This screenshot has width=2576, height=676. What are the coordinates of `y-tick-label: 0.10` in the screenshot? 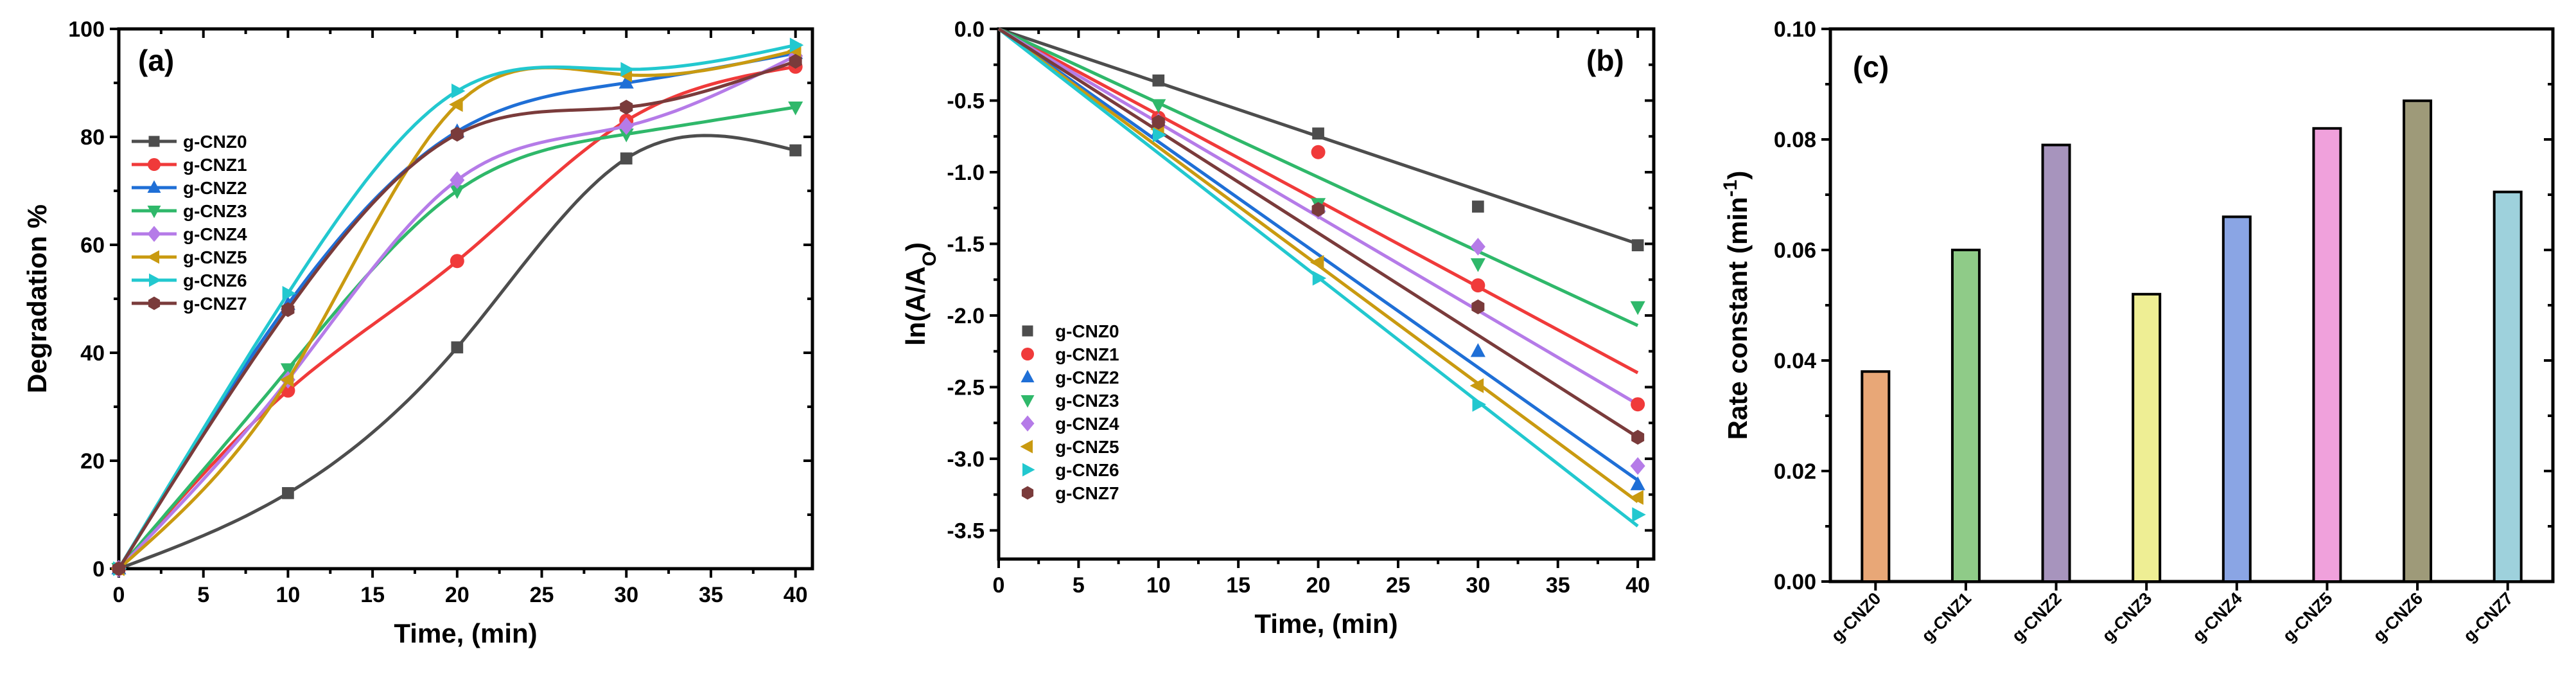 It's located at (1795, 29).